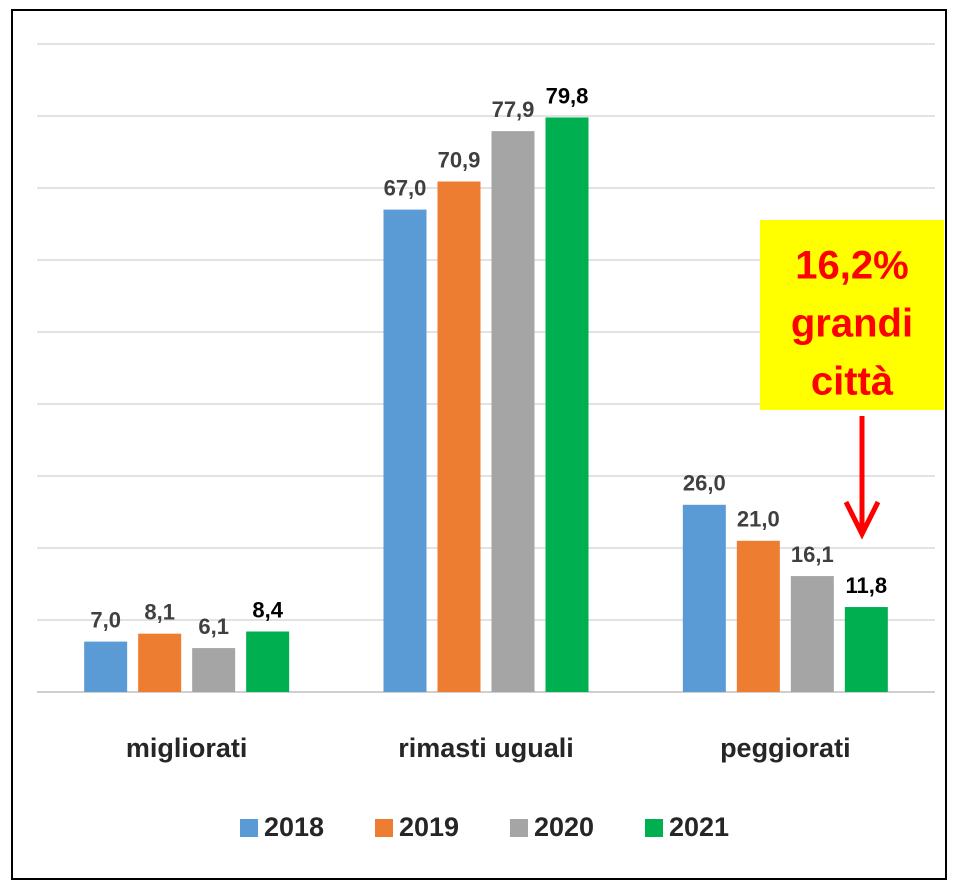 The height and width of the screenshot is (881, 956). I want to click on x-tick-label: migliorati, so click(187, 748).